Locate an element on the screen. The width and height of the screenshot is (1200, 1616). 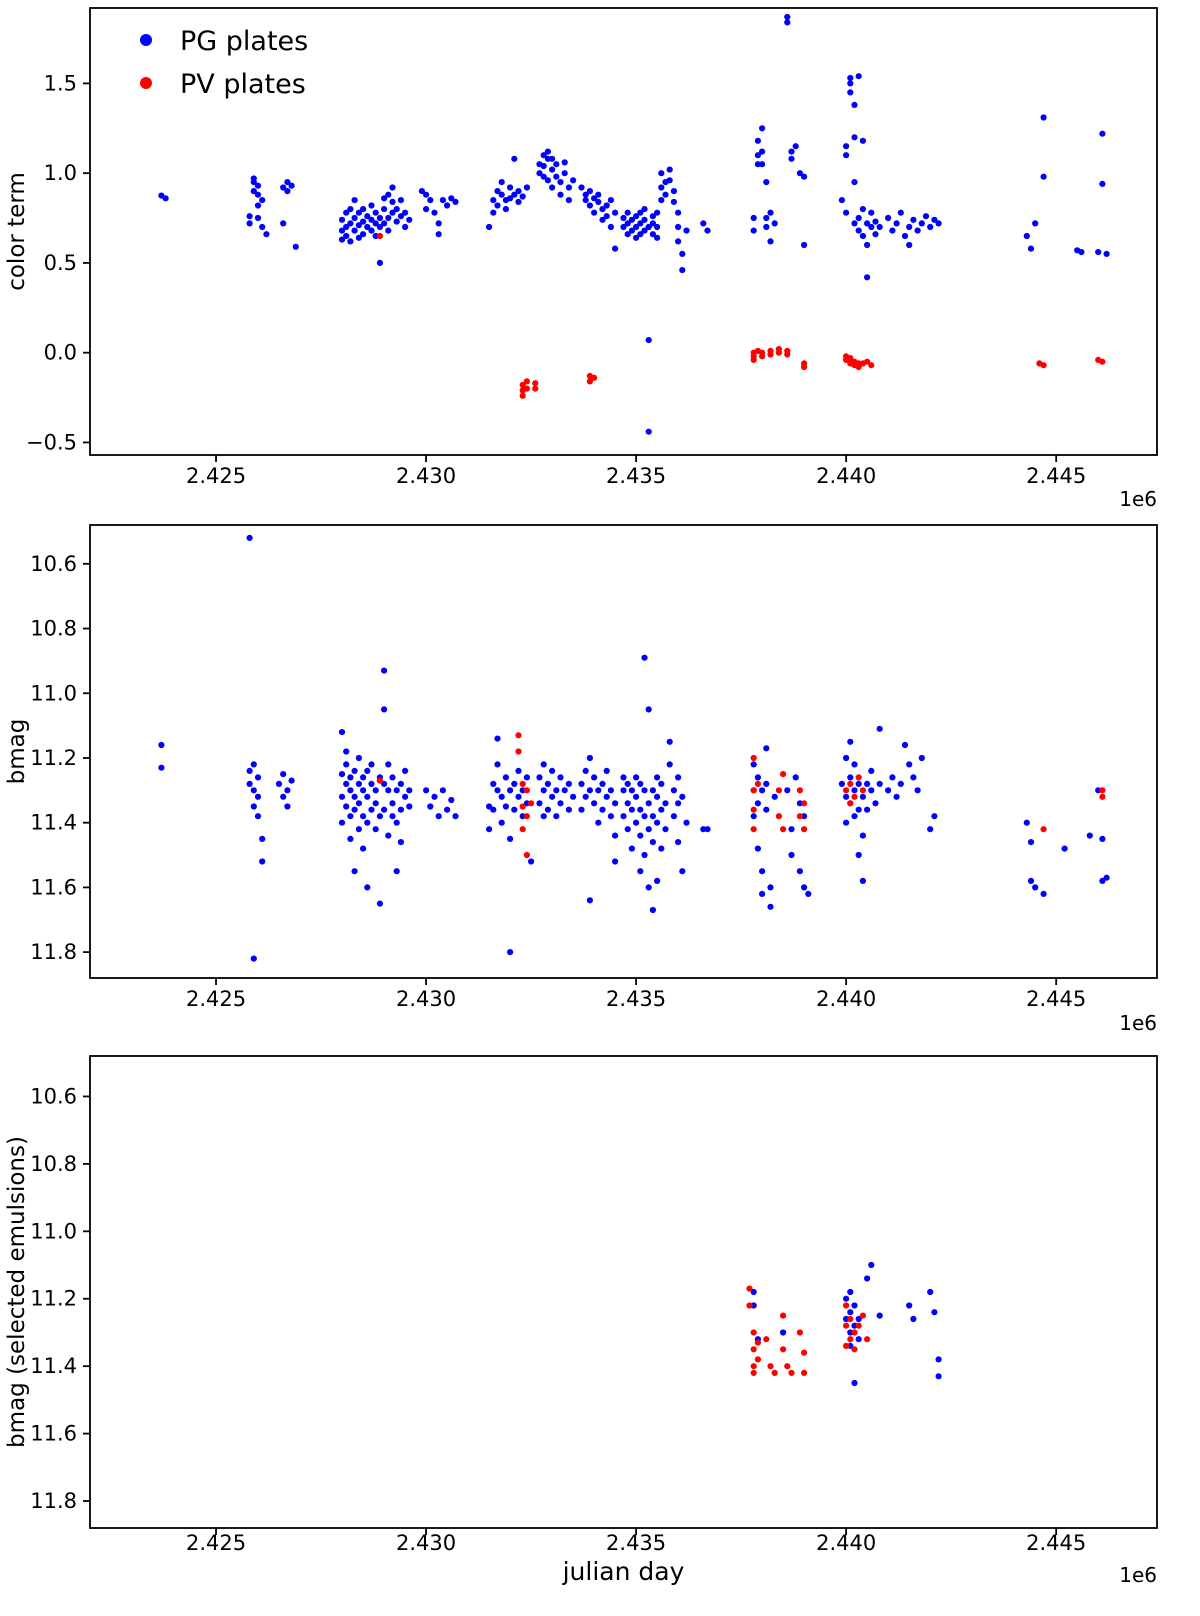
x-axis-label: julian day is located at coordinates (623, 1571).